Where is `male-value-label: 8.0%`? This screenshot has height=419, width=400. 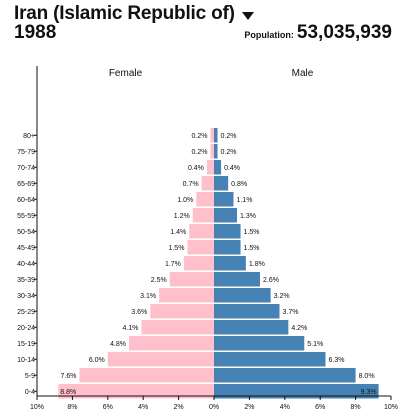
male-value-label: 8.0% is located at coordinates (367, 376).